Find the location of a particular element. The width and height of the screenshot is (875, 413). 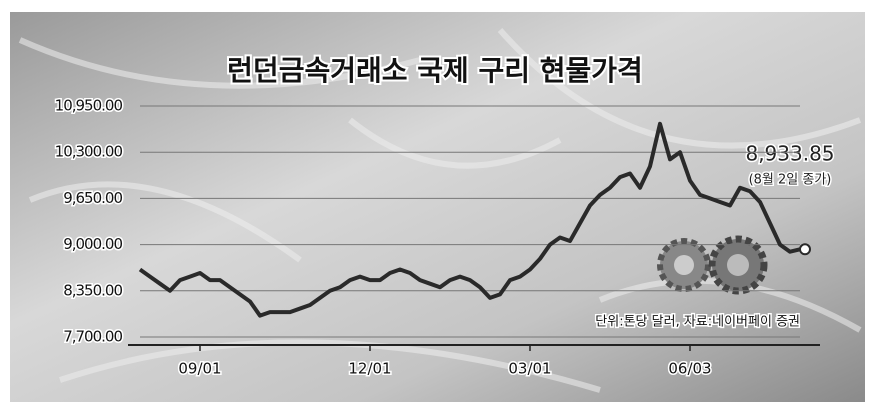

chart-title: 런던금속거래소 국제 구리 현물가격 is located at coordinates (435, 70).